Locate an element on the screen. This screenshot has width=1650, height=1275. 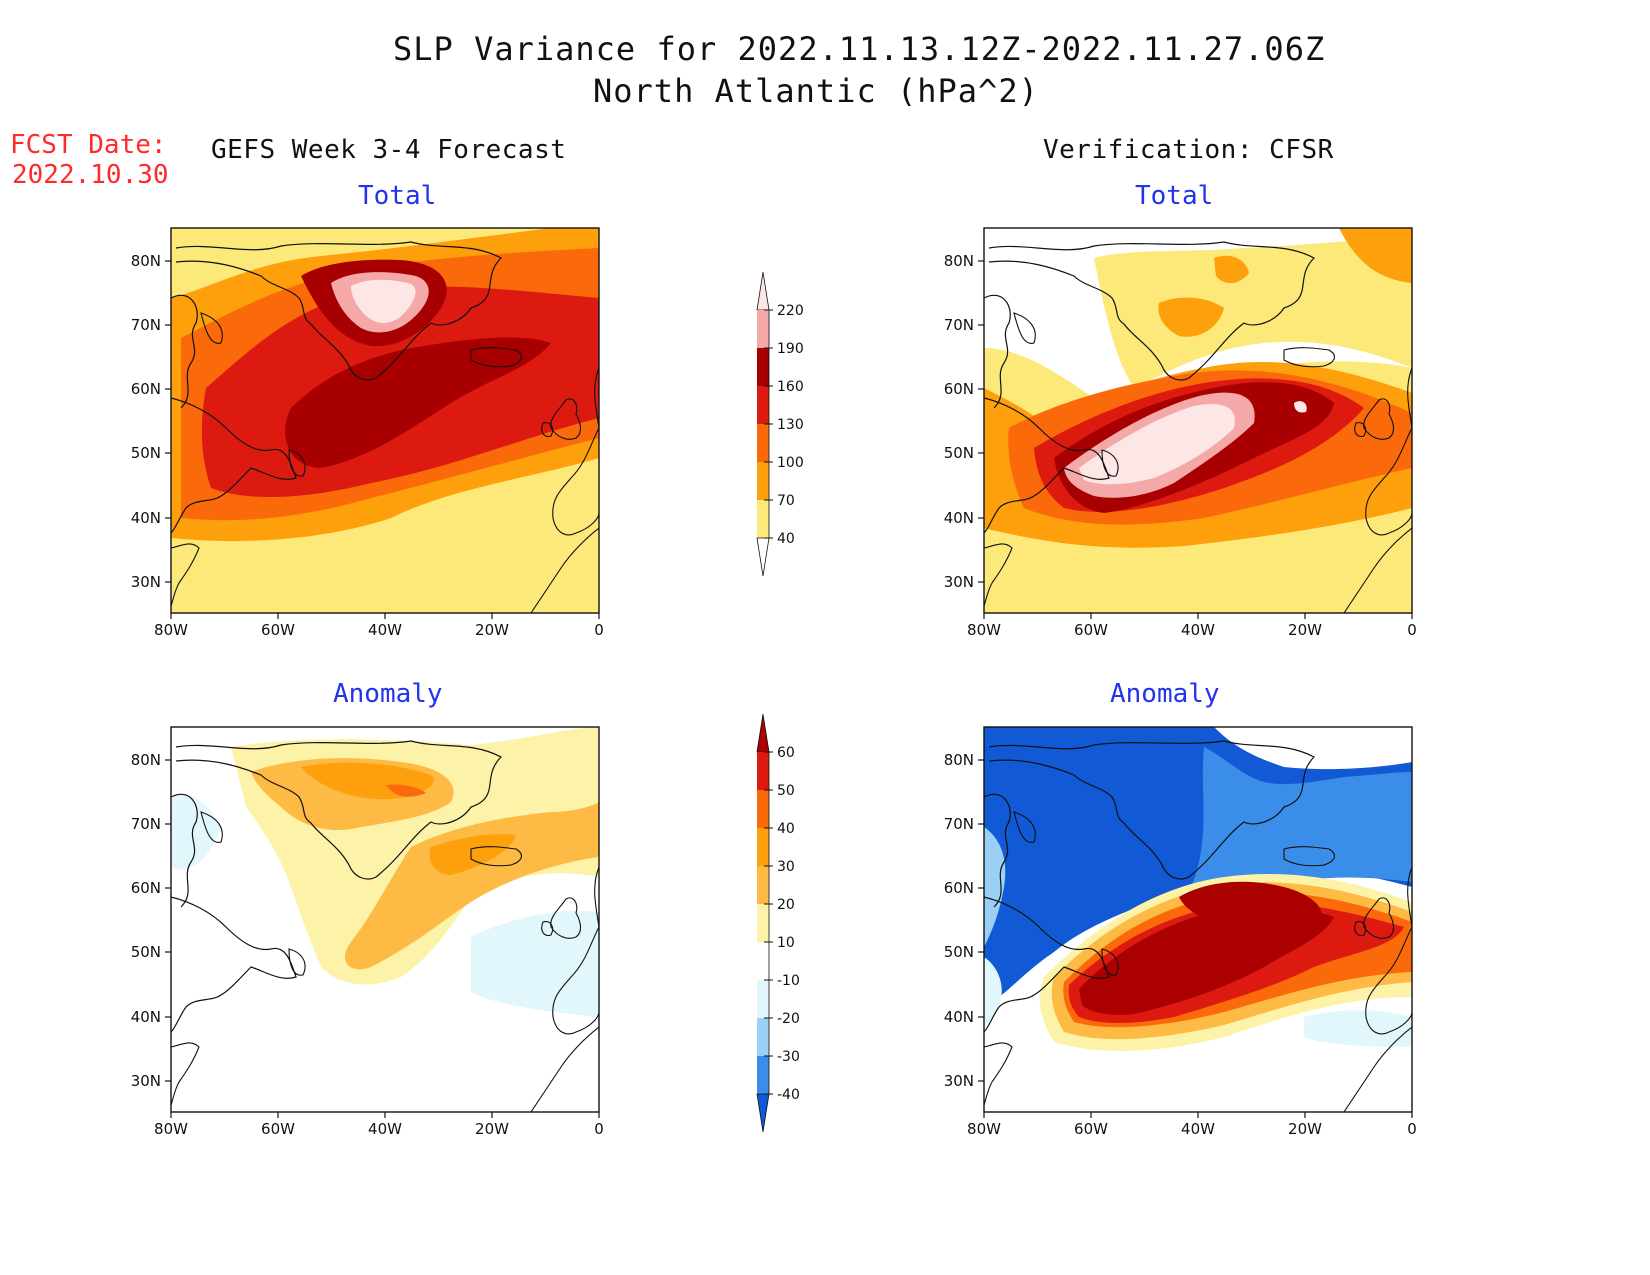
colorbar-label: 70 is located at coordinates (786, 501).